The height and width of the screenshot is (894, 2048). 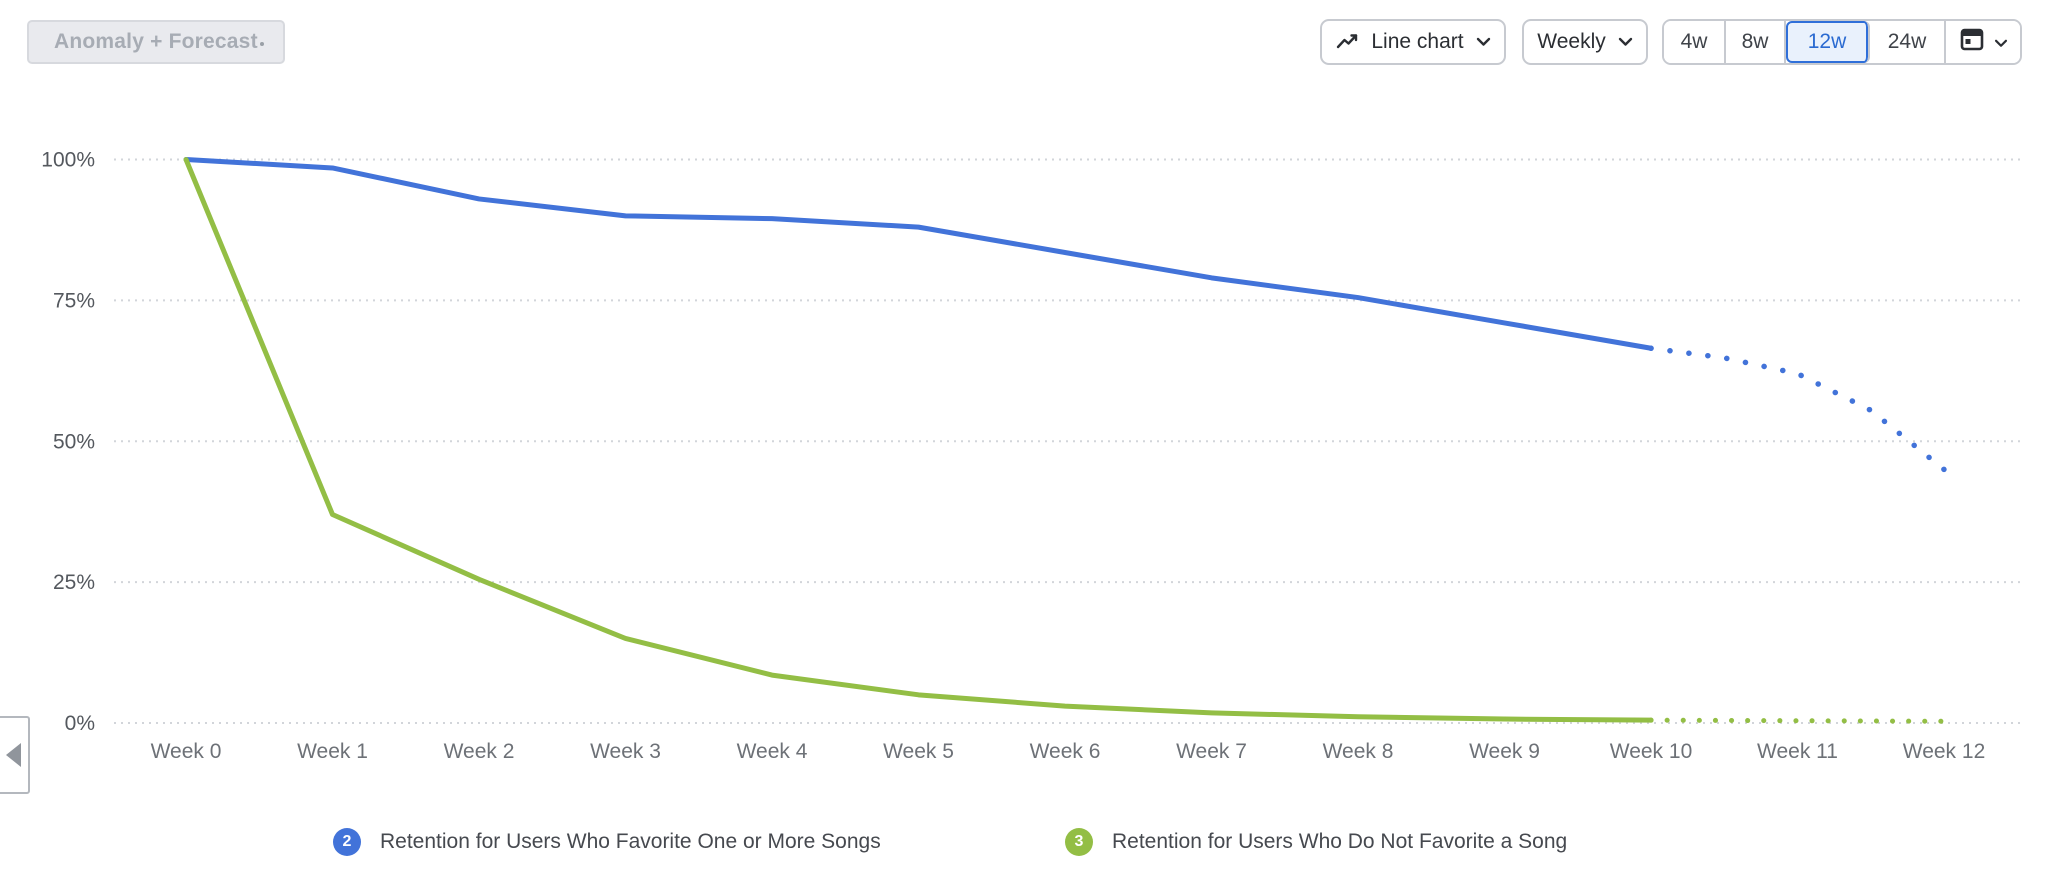 I want to click on x-tick-label: Week 10, so click(x=1651, y=751).